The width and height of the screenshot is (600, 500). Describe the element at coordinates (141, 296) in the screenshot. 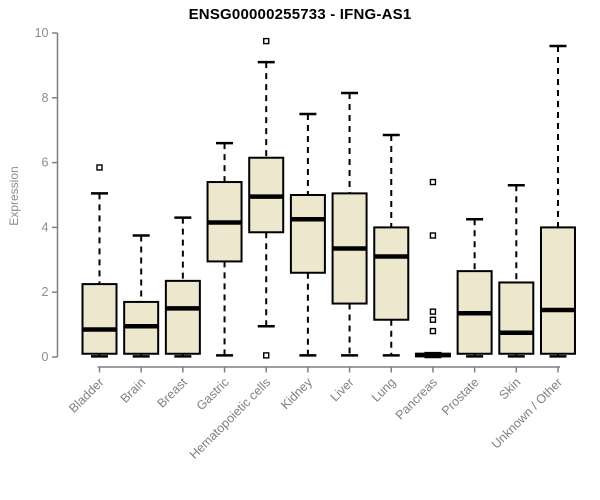

I see `boxplot-brain` at that location.